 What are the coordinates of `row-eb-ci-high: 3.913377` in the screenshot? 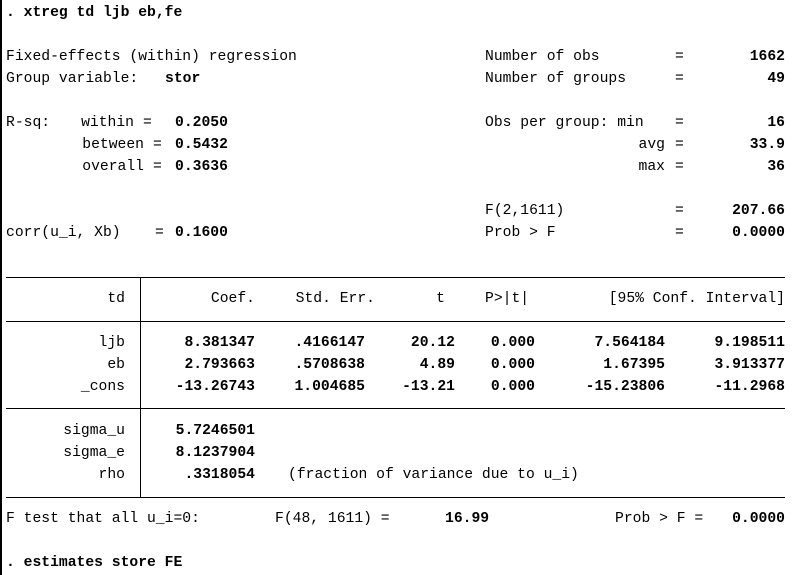 It's located at (749, 365).